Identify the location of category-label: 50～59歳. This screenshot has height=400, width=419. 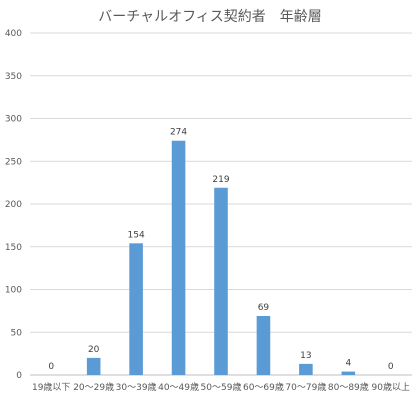
(221, 387).